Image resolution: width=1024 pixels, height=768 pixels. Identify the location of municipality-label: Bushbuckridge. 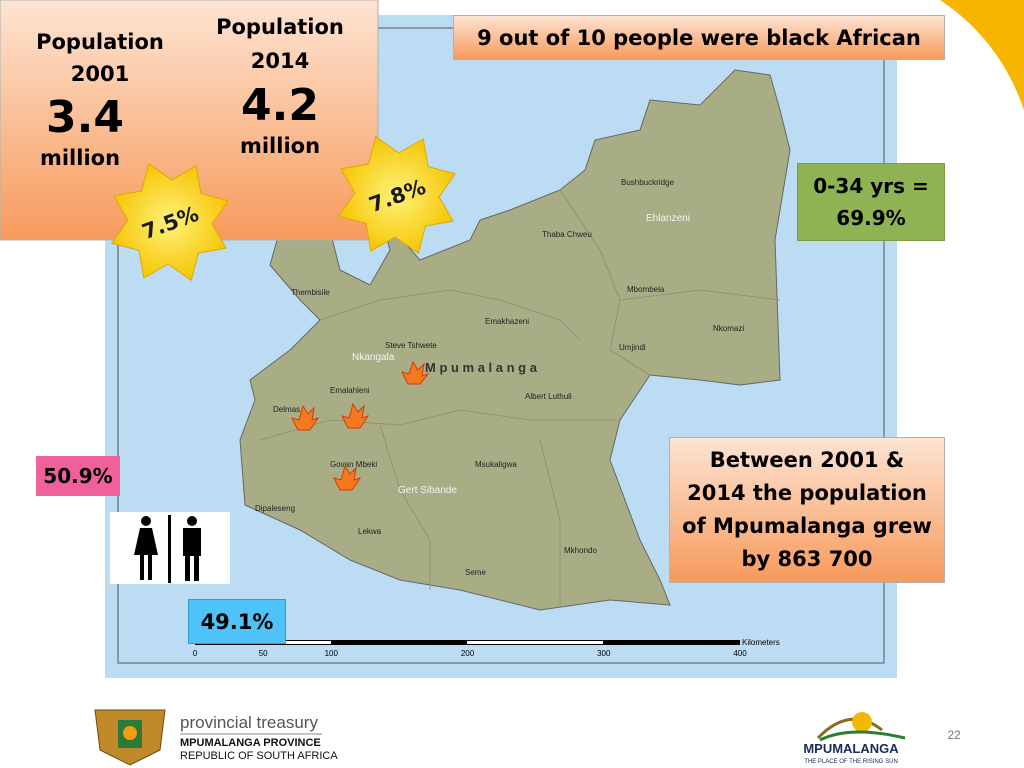
(647, 182).